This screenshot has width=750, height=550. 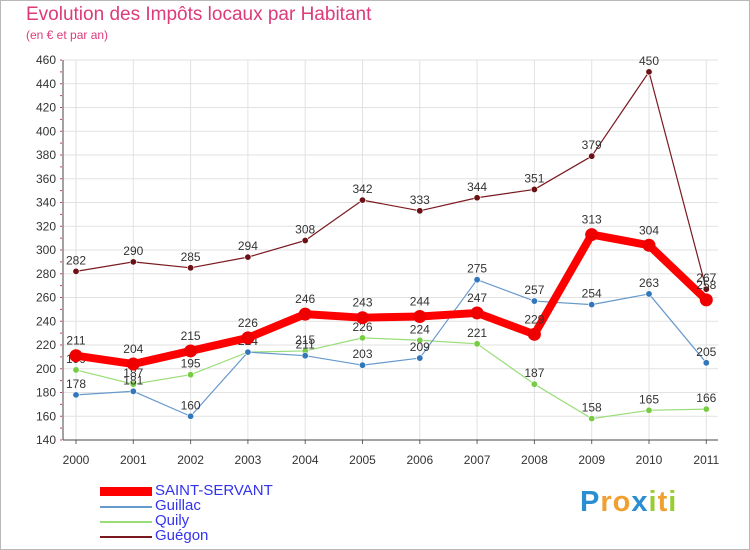 I want to click on data-point-saint-servant-2010, so click(x=649, y=245).